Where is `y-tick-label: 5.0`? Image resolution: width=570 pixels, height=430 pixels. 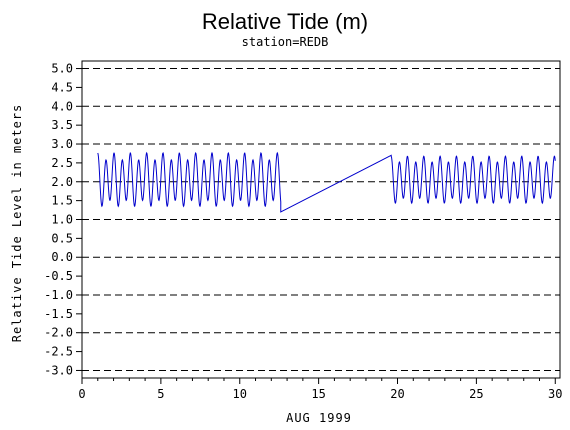 y-tick-label: 5.0 is located at coordinates (62, 69).